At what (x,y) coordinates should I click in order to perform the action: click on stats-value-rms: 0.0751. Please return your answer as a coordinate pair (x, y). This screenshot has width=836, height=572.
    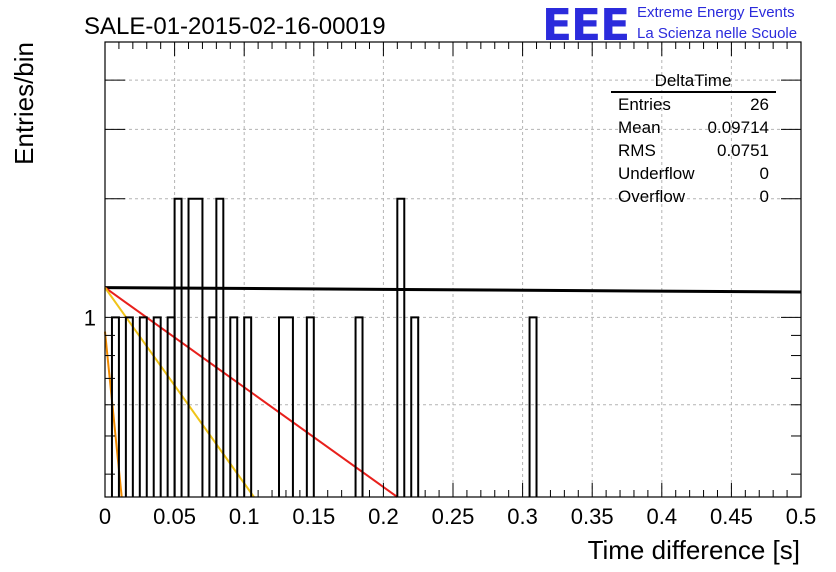
    Looking at the image, I should click on (743, 150).